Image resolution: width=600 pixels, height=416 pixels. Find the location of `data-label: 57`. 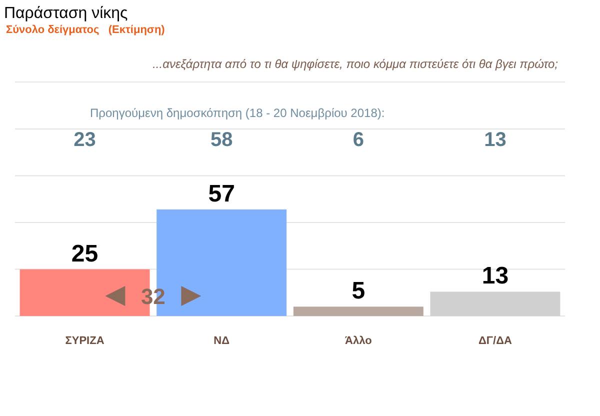

data-label: 57 is located at coordinates (221, 194).